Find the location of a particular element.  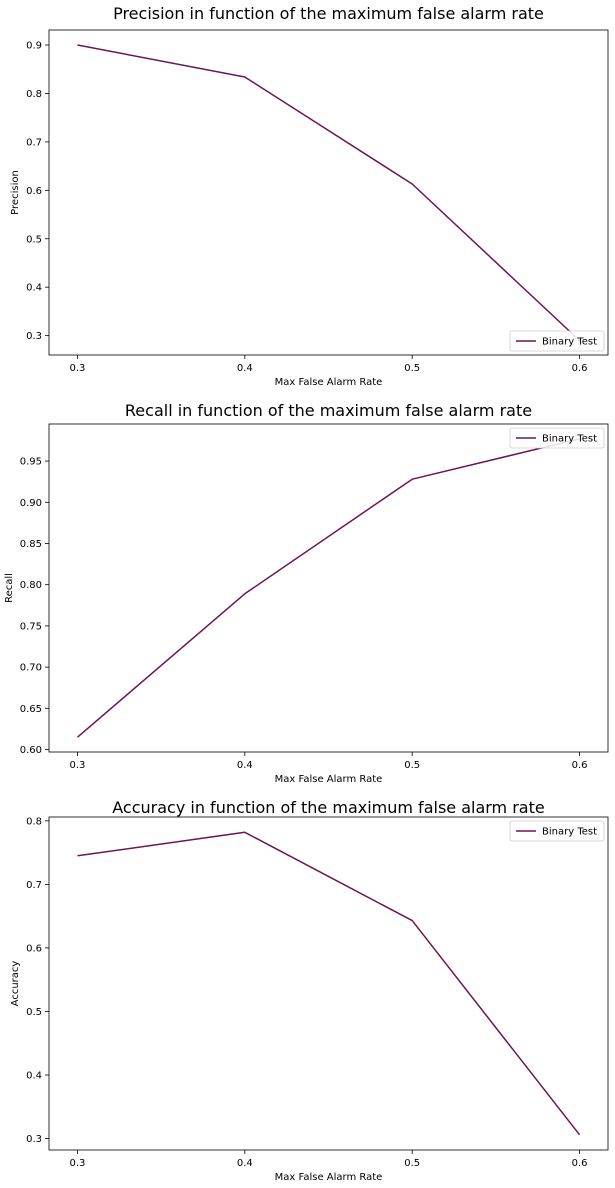

y-tick-label: 0.60 is located at coordinates (31, 750).